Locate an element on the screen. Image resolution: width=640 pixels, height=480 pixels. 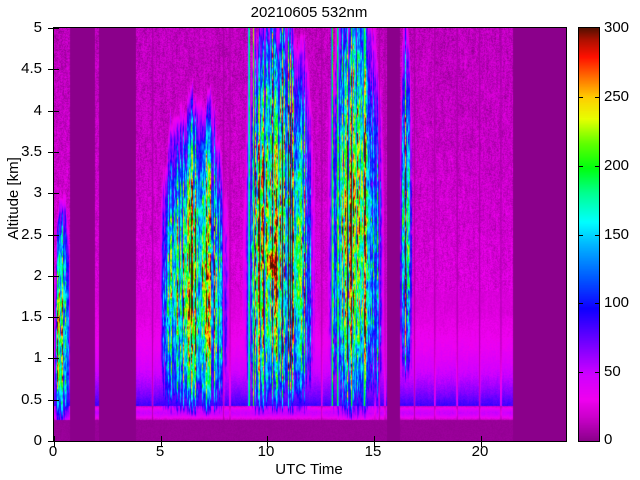
y-axis-title: Altitude [km] is located at coordinates (13, 198).